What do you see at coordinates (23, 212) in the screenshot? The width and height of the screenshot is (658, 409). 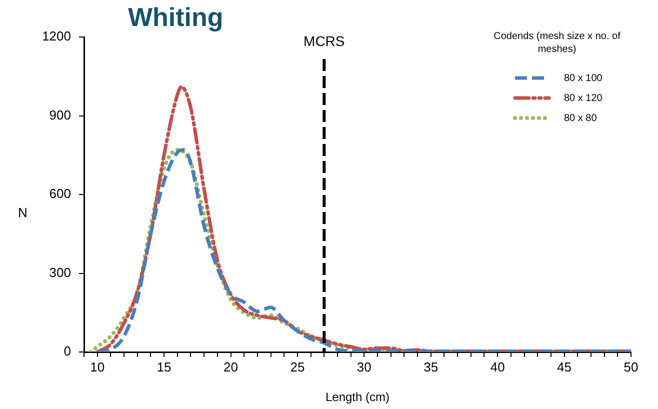 I see `y-axis-title: N` at bounding box center [23, 212].